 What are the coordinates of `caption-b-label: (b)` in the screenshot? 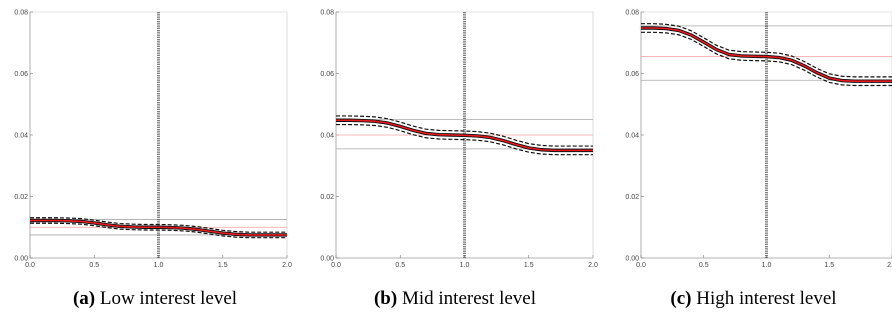 It's located at (385, 298).